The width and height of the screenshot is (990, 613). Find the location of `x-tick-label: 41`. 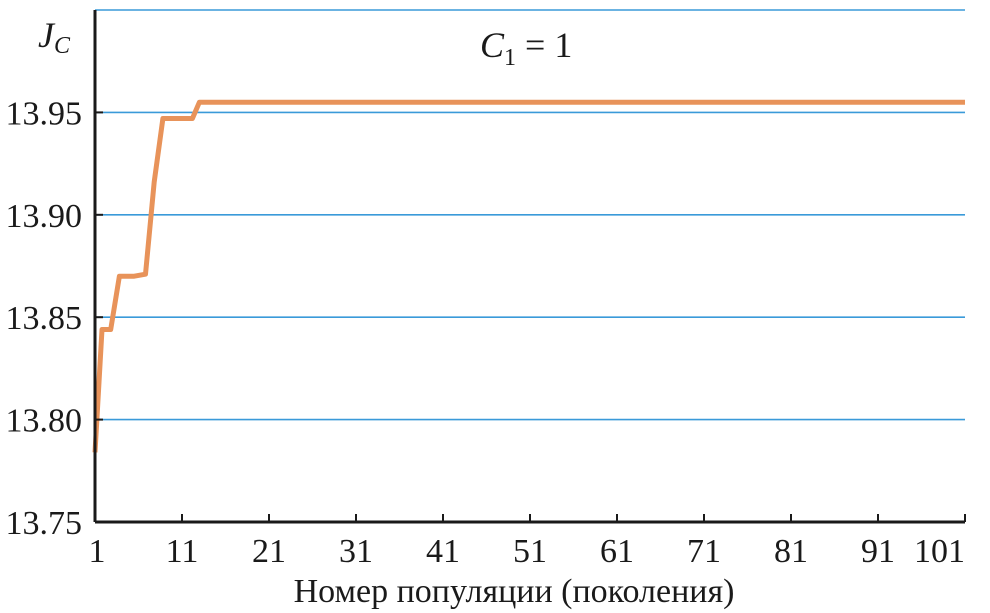

x-tick-label: 41 is located at coordinates (443, 551).